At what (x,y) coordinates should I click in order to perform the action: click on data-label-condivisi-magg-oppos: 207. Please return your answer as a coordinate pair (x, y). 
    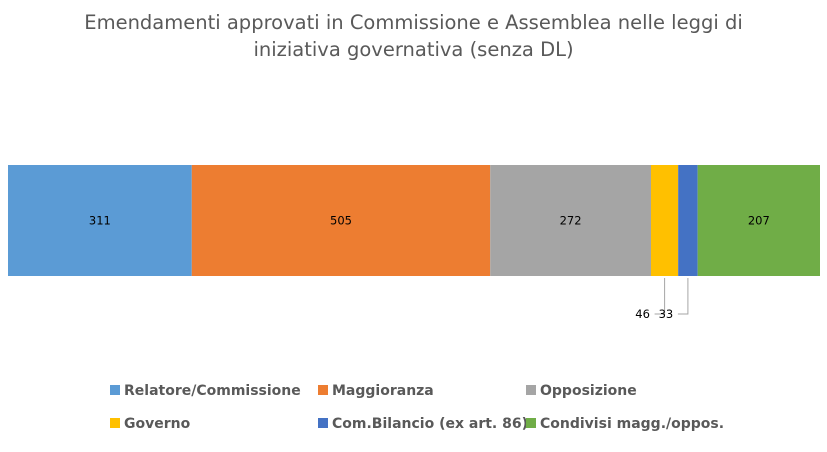
    Looking at the image, I should click on (759, 221).